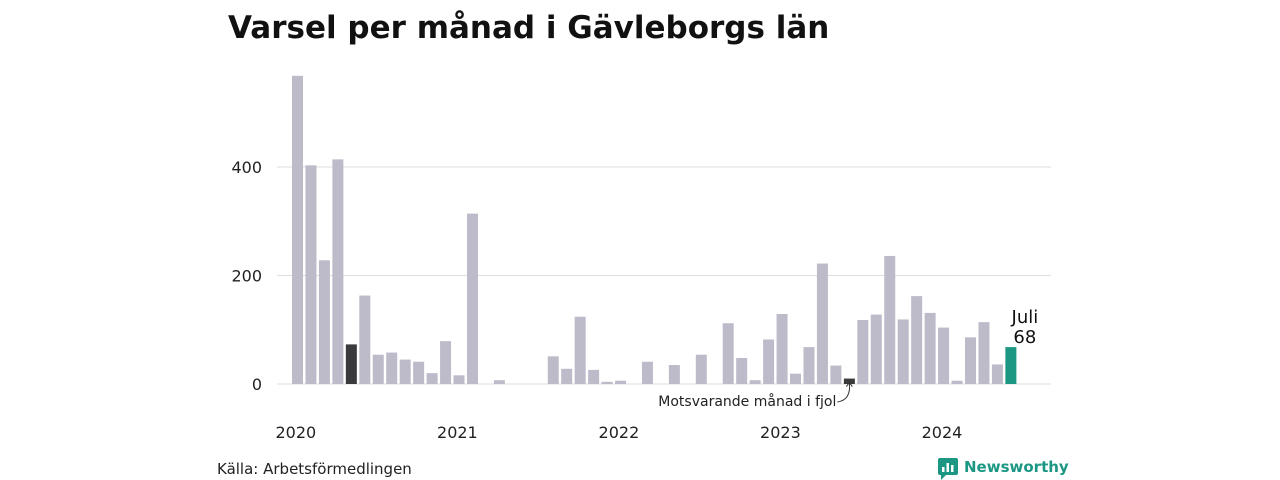 This screenshot has height=480, width=1280. Describe the element at coordinates (1016, 467) in the screenshot. I see `brand-name: Newsworthy` at that location.